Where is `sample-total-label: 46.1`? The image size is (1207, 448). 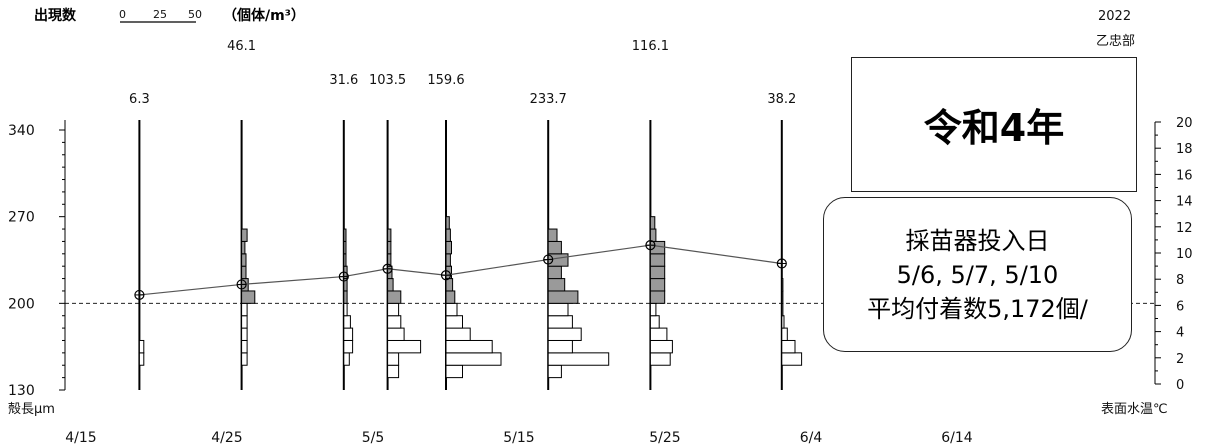 sample-total-label: 46.1 is located at coordinates (241, 46).